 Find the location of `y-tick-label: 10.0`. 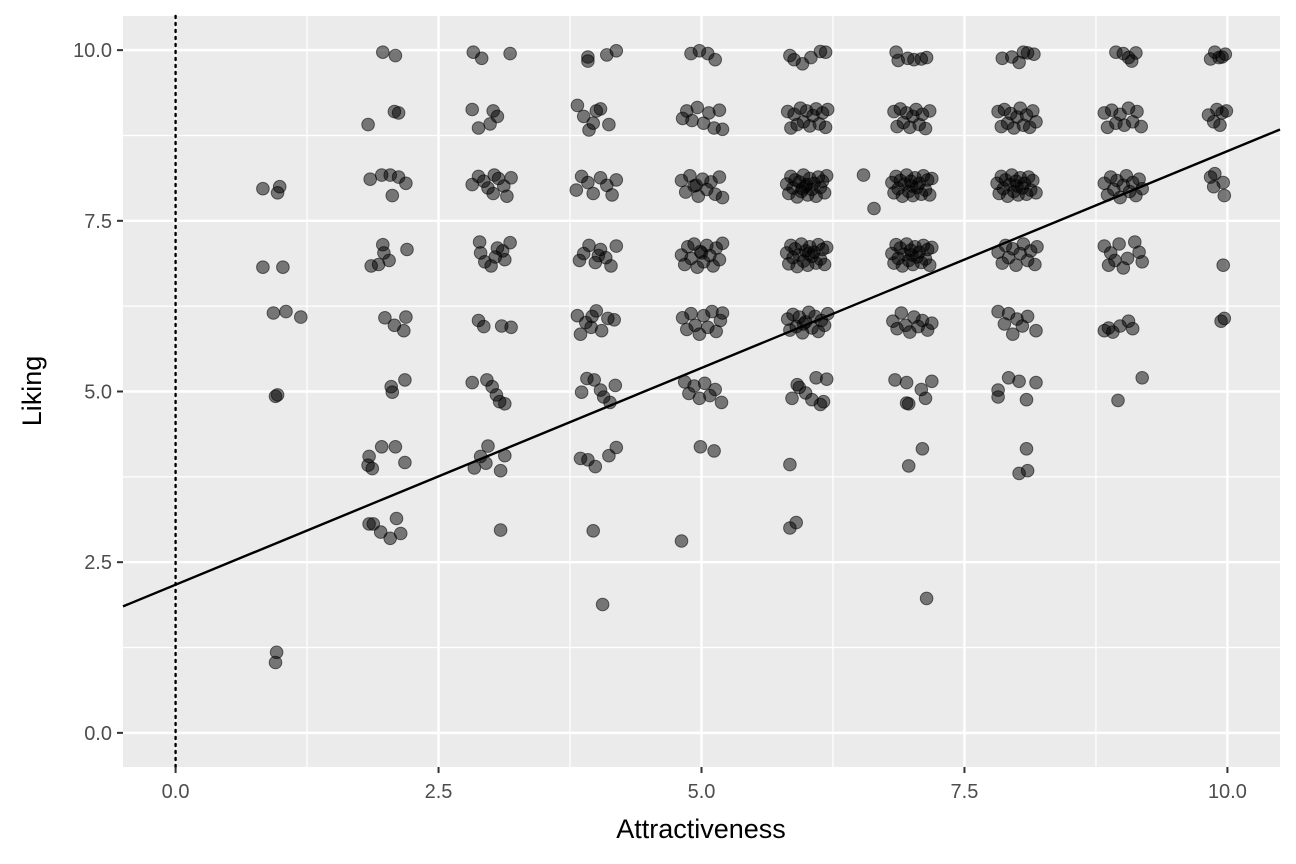

y-tick-label: 10.0 is located at coordinates (92, 51).